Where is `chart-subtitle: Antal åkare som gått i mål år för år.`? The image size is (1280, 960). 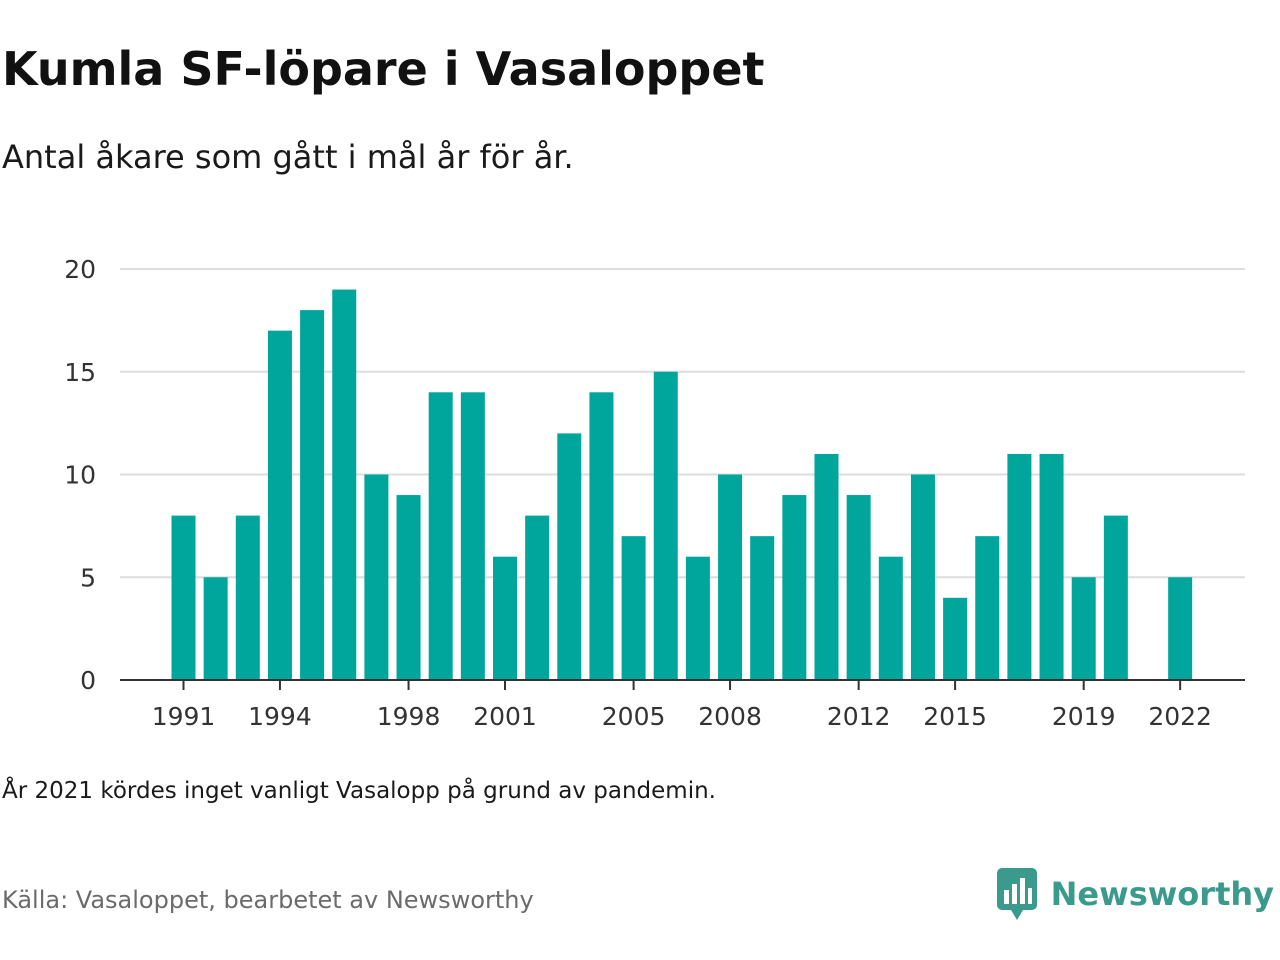 chart-subtitle: Antal åkare som gått i mål år för år. is located at coordinates (288, 157).